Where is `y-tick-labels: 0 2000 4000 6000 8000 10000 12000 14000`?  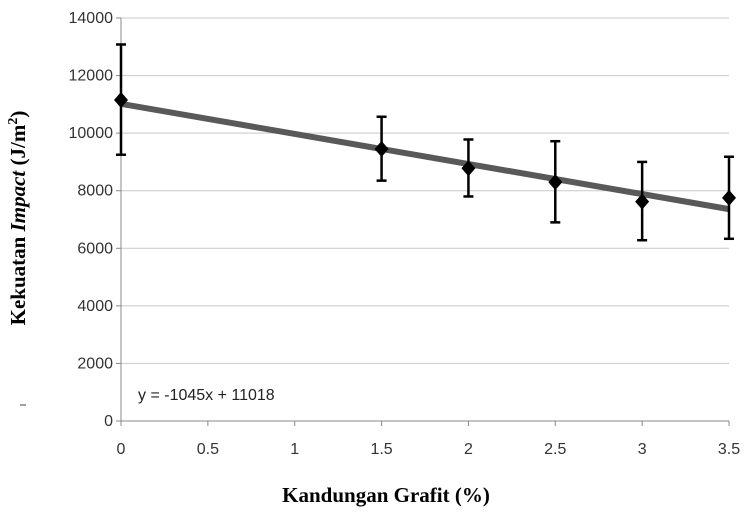
y-tick-labels: 0 2000 4000 6000 8000 10000 12000 14000 is located at coordinates (91, 220).